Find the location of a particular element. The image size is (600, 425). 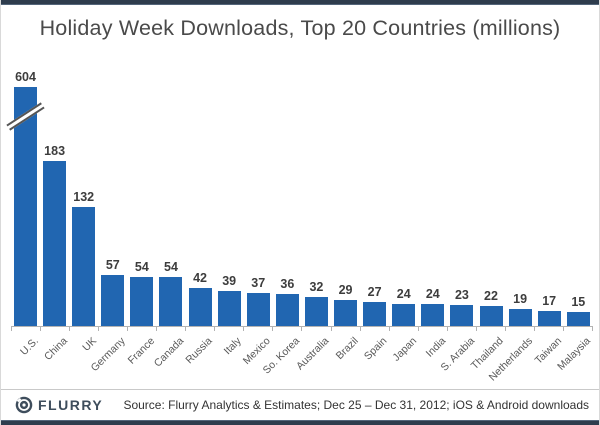

bar: 15 is located at coordinates (578, 310).